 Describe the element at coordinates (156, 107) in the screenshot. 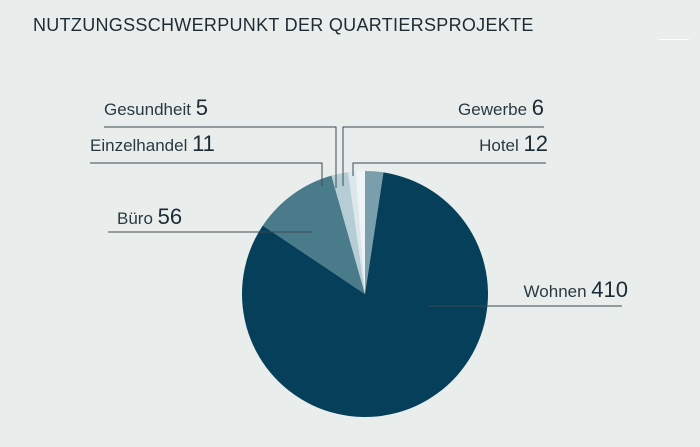

I see `slice-label-gesundheit: Gesundheit 5` at that location.